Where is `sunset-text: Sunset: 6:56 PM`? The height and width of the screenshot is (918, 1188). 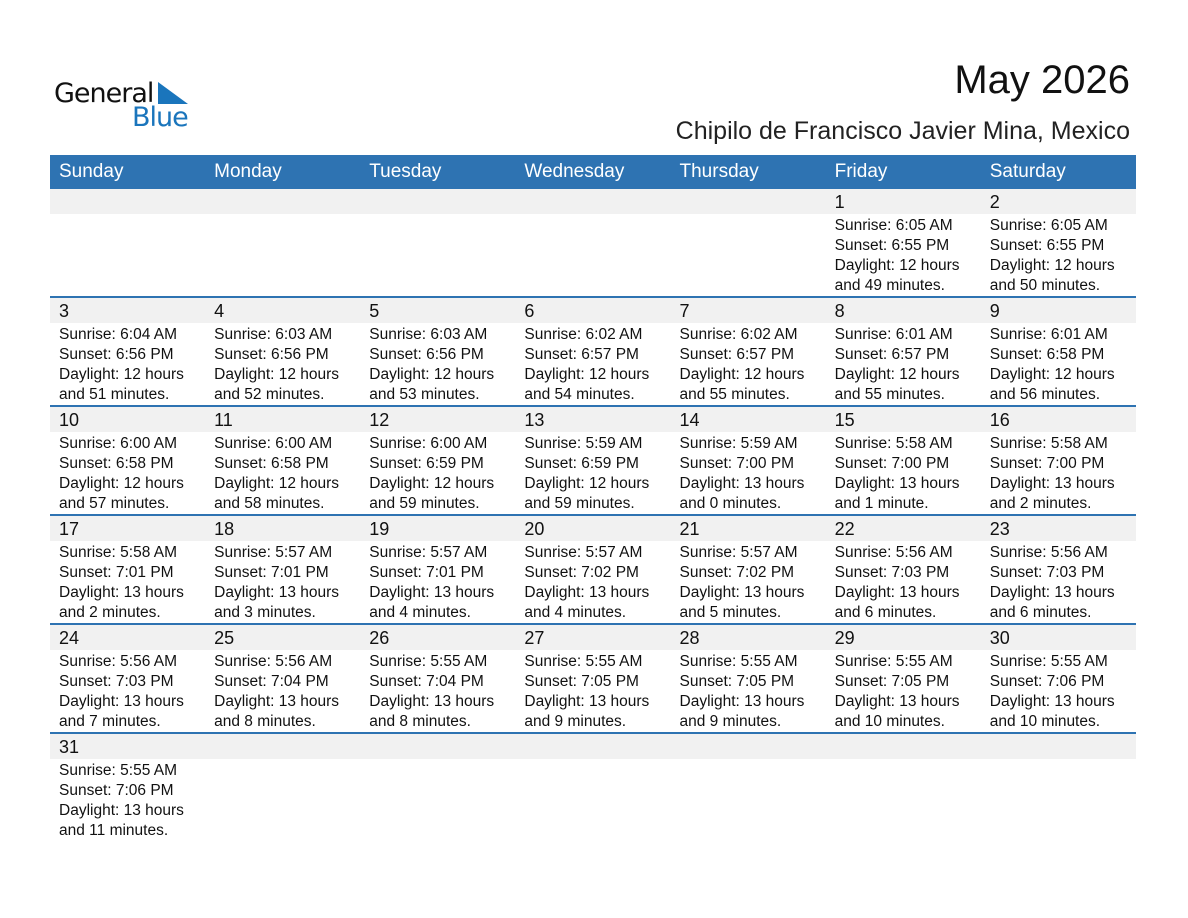 sunset-text: Sunset: 6:56 PM is located at coordinates (271, 354).